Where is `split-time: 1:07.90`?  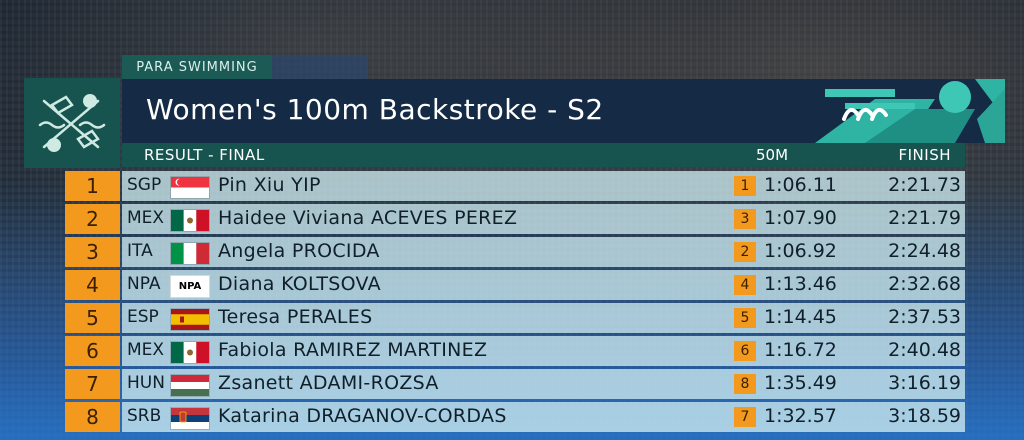
split-time: 1:07.90 is located at coordinates (800, 218).